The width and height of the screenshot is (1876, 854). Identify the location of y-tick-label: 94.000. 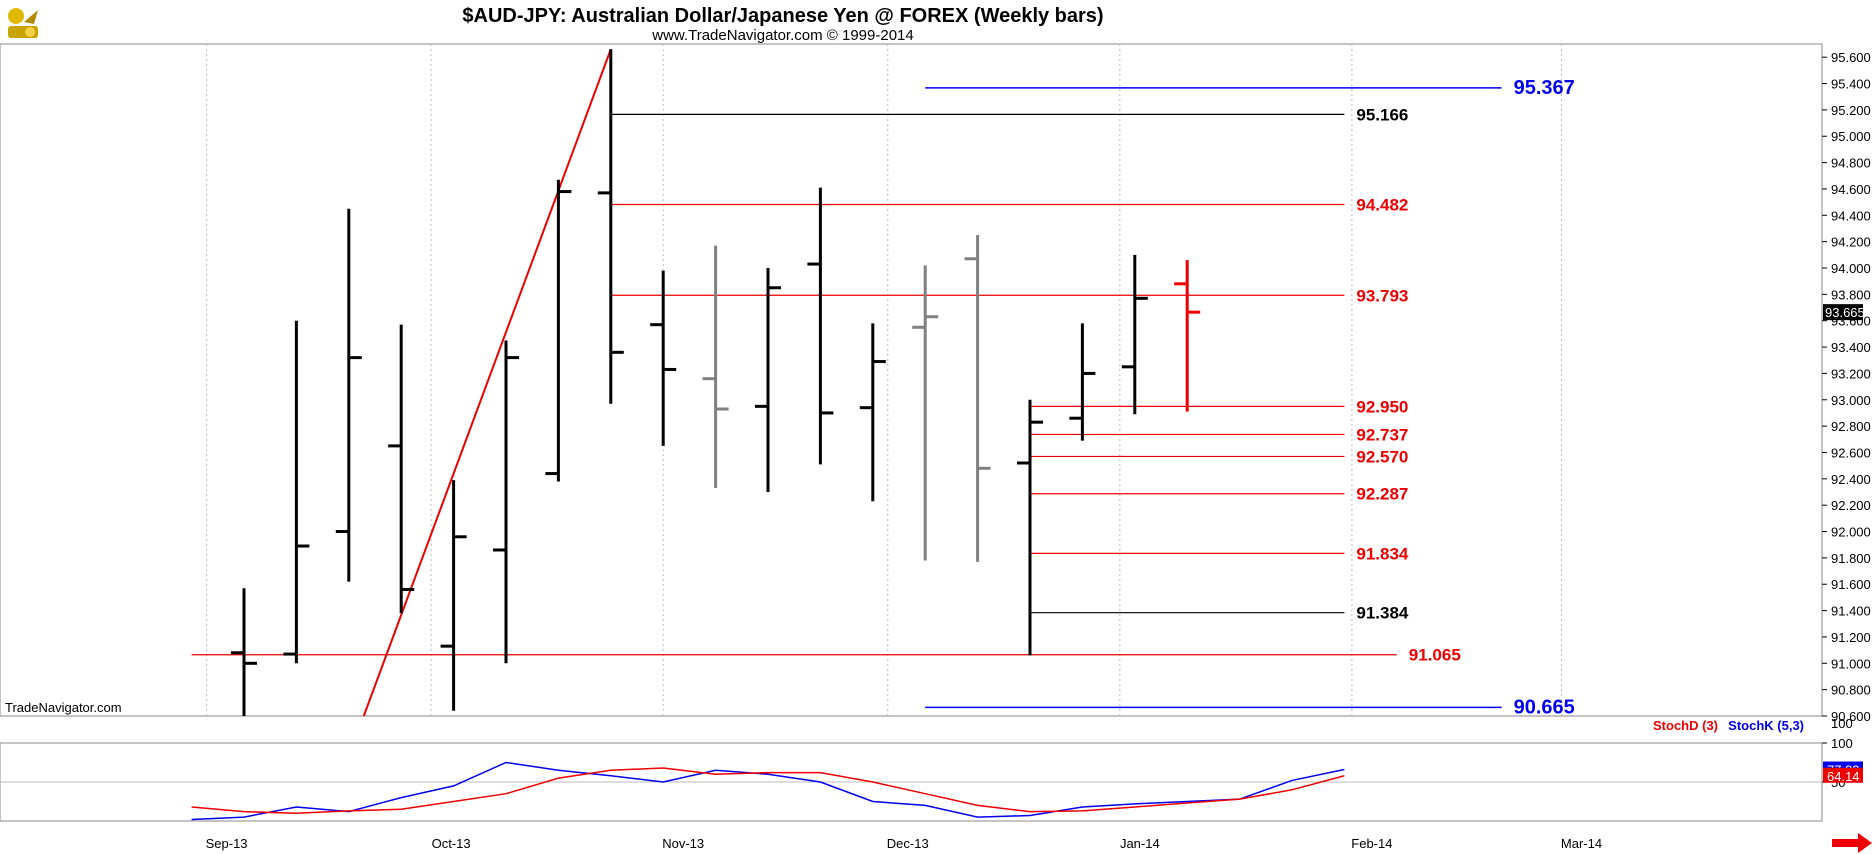
(1851, 268).